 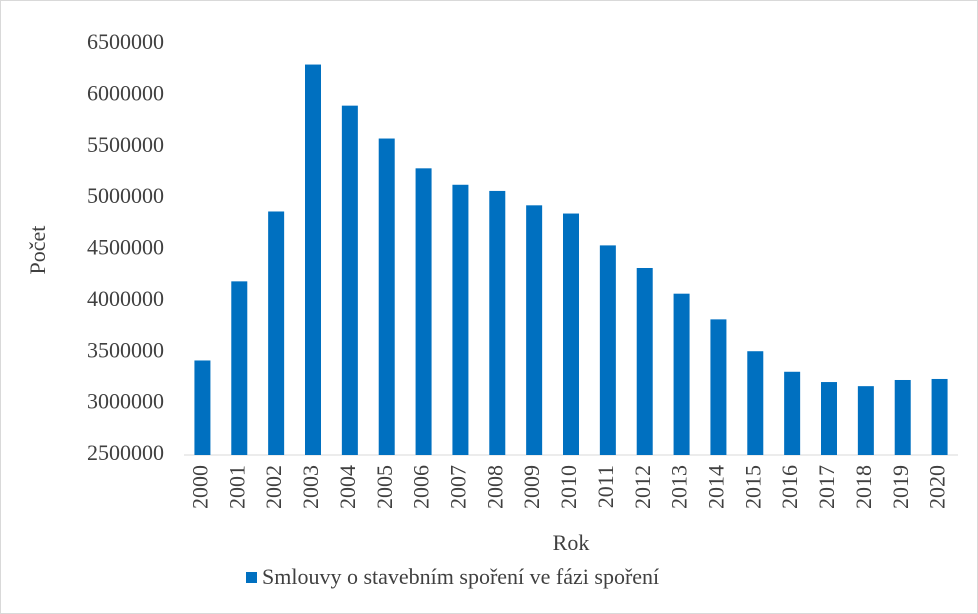 What do you see at coordinates (125, 41) in the screenshot?
I see `y-tick-label: 6500000` at bounding box center [125, 41].